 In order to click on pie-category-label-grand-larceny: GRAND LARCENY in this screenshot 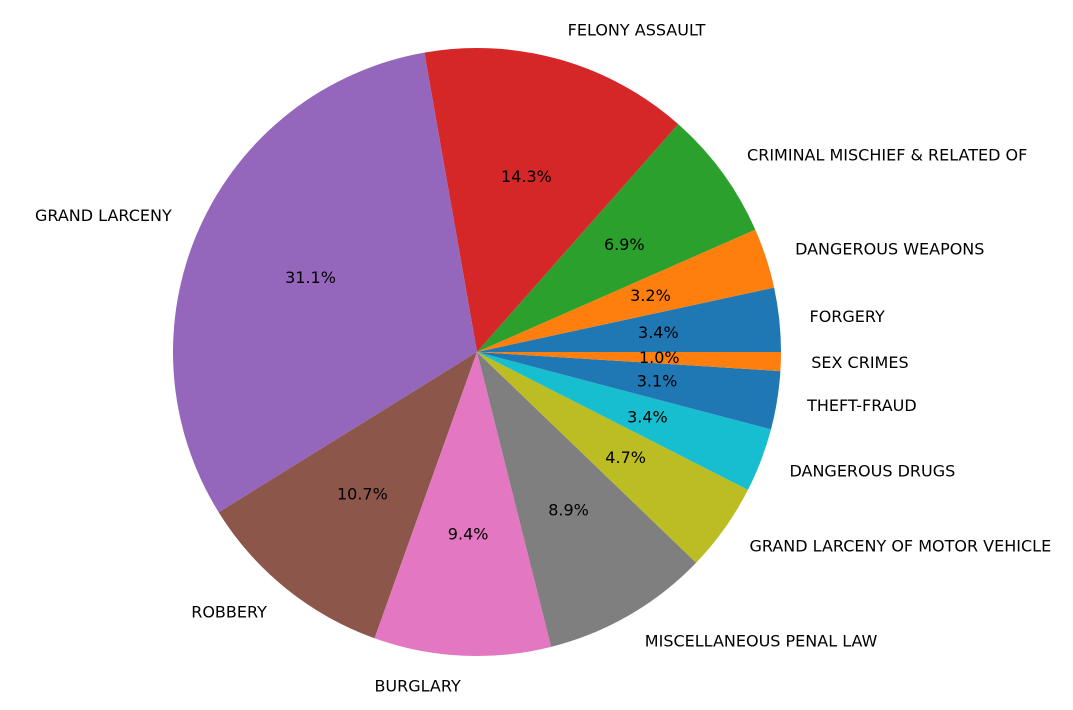, I will do `click(103, 215)`.